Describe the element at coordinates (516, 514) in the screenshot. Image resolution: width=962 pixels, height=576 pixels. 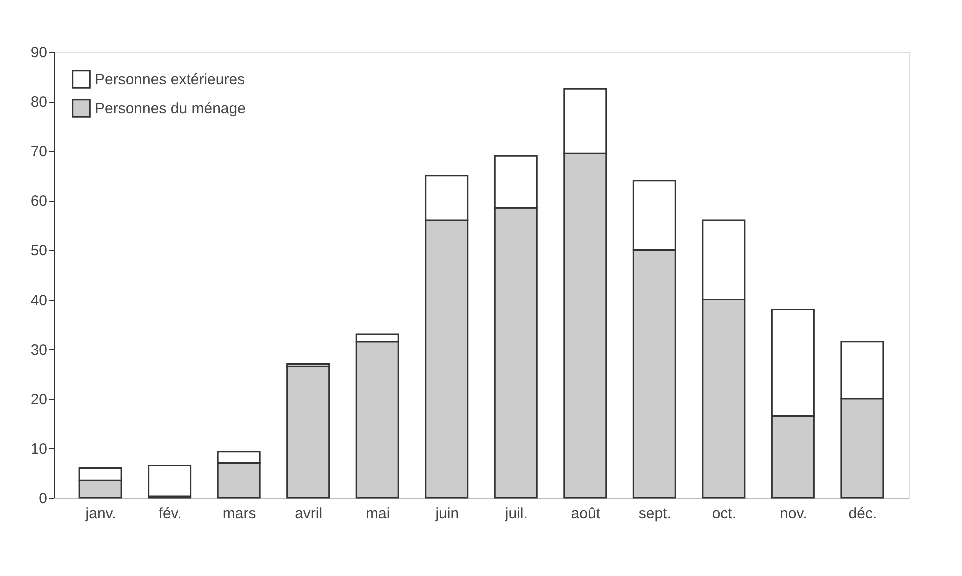
I see `x-tick-label: juil.` at that location.